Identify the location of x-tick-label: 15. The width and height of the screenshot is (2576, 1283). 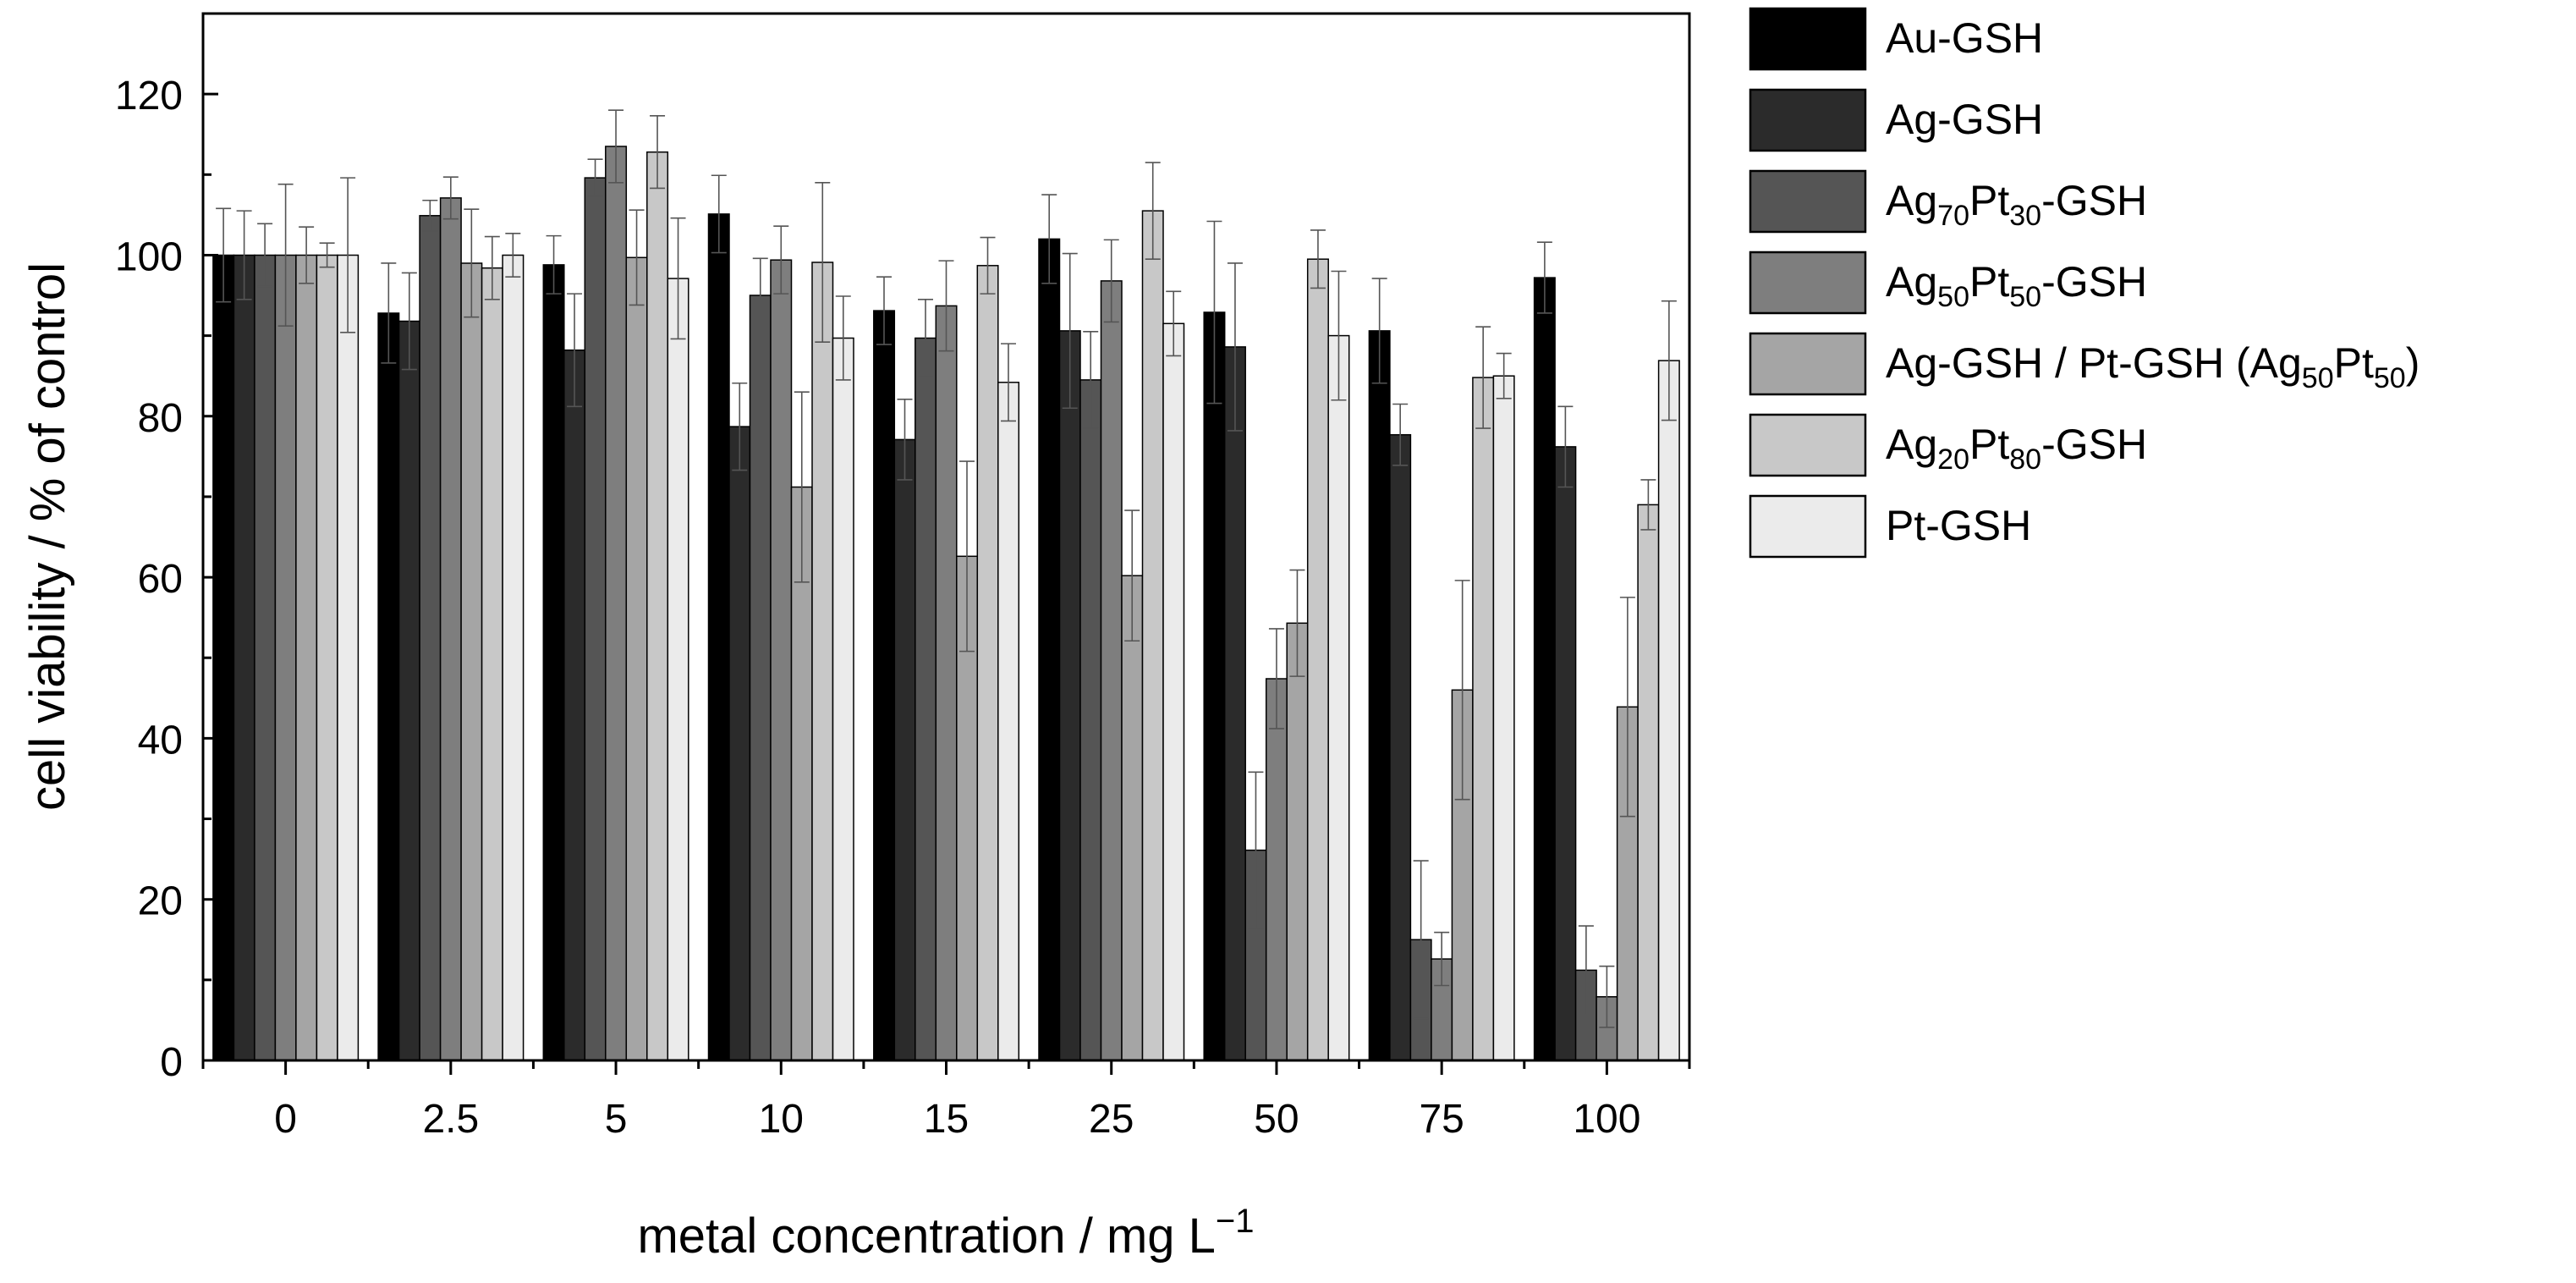
(947, 1119).